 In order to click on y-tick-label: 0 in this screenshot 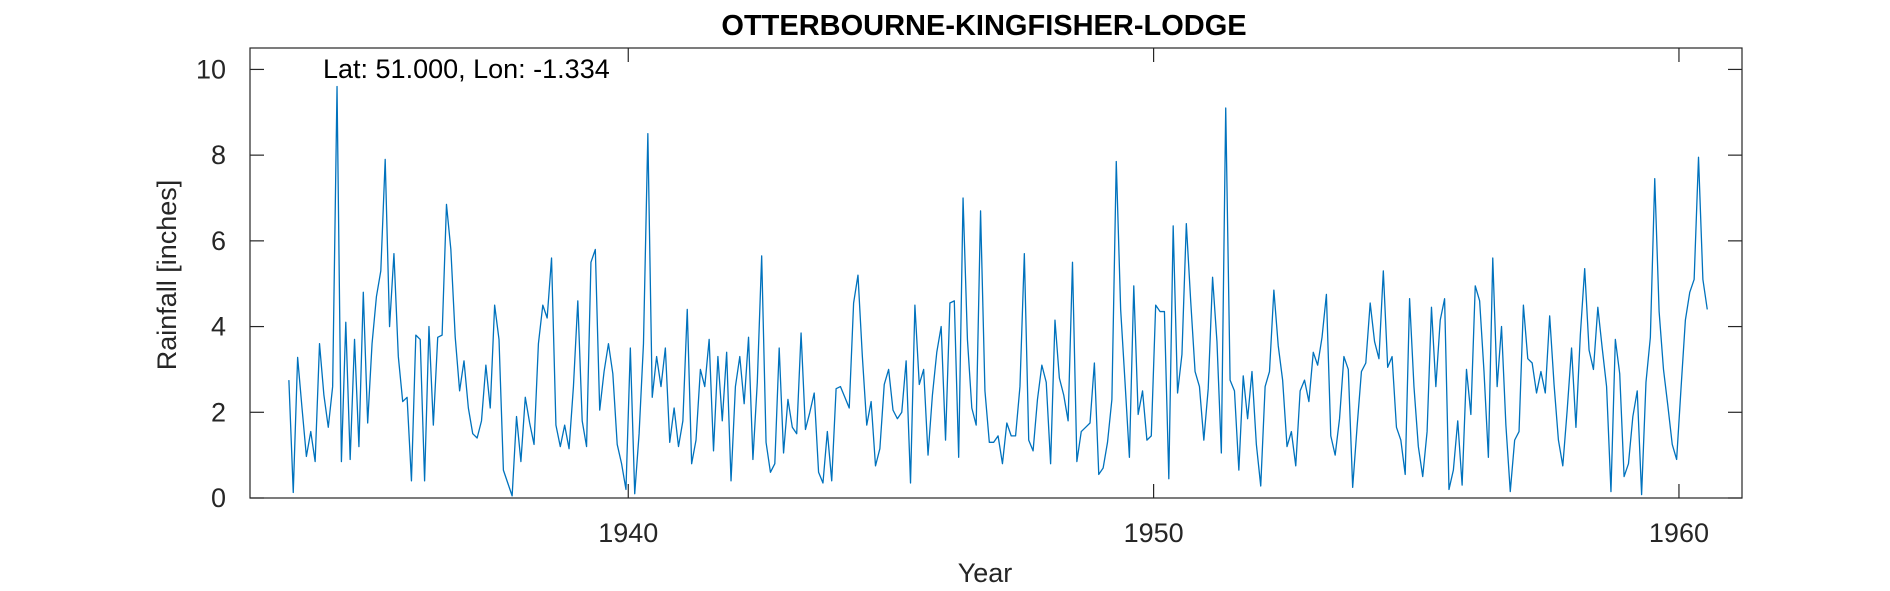, I will do `click(218, 498)`.